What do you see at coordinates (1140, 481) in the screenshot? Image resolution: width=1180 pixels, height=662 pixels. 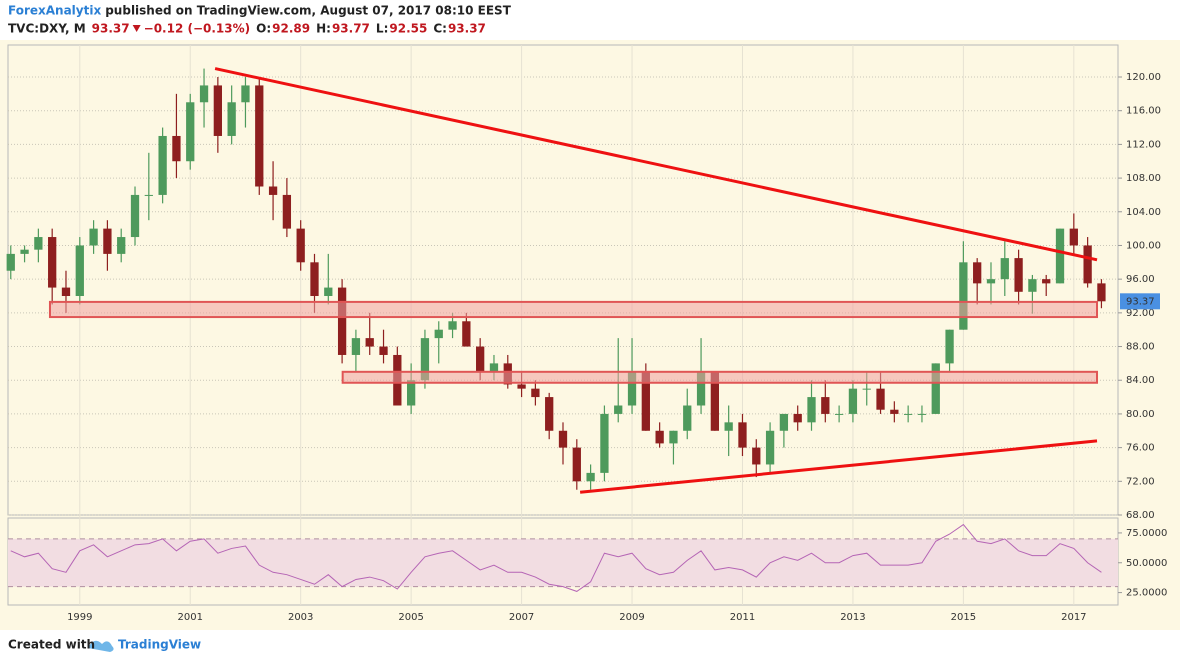 I see `y-tick-label: 72.00` at bounding box center [1140, 481].